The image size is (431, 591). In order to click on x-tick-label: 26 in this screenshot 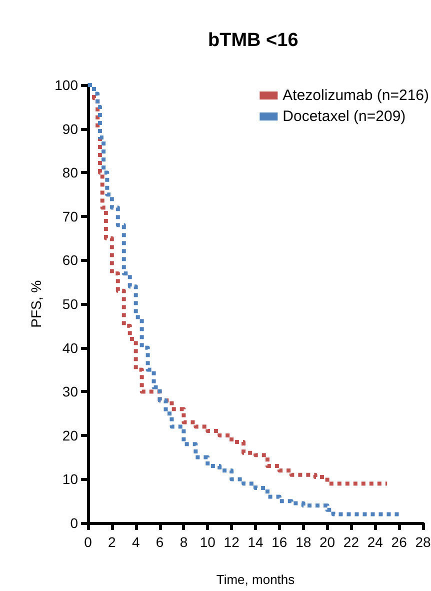, I will do `click(399, 542)`.